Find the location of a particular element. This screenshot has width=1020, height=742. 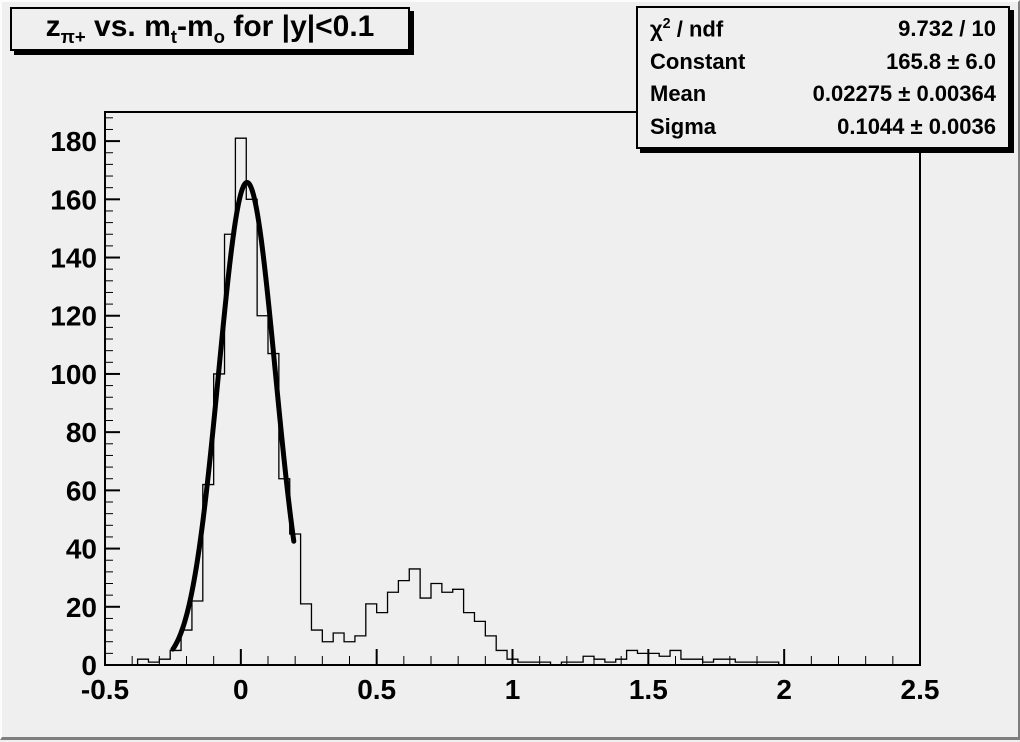

gaussian-fit-curve is located at coordinates (233, 415).